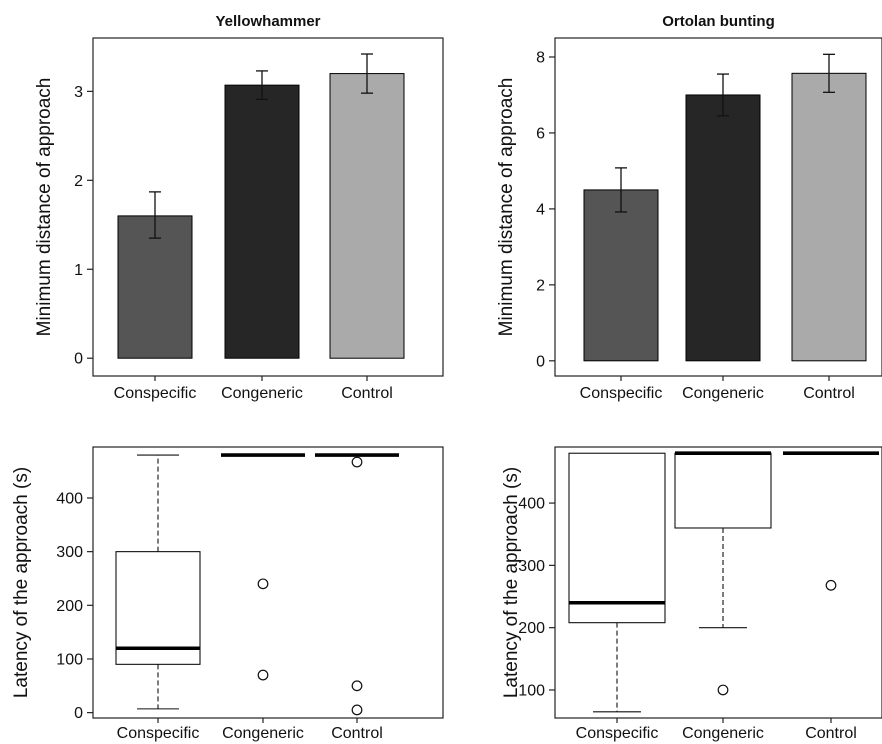  I want to click on y-tick-label: 8, so click(540, 57).